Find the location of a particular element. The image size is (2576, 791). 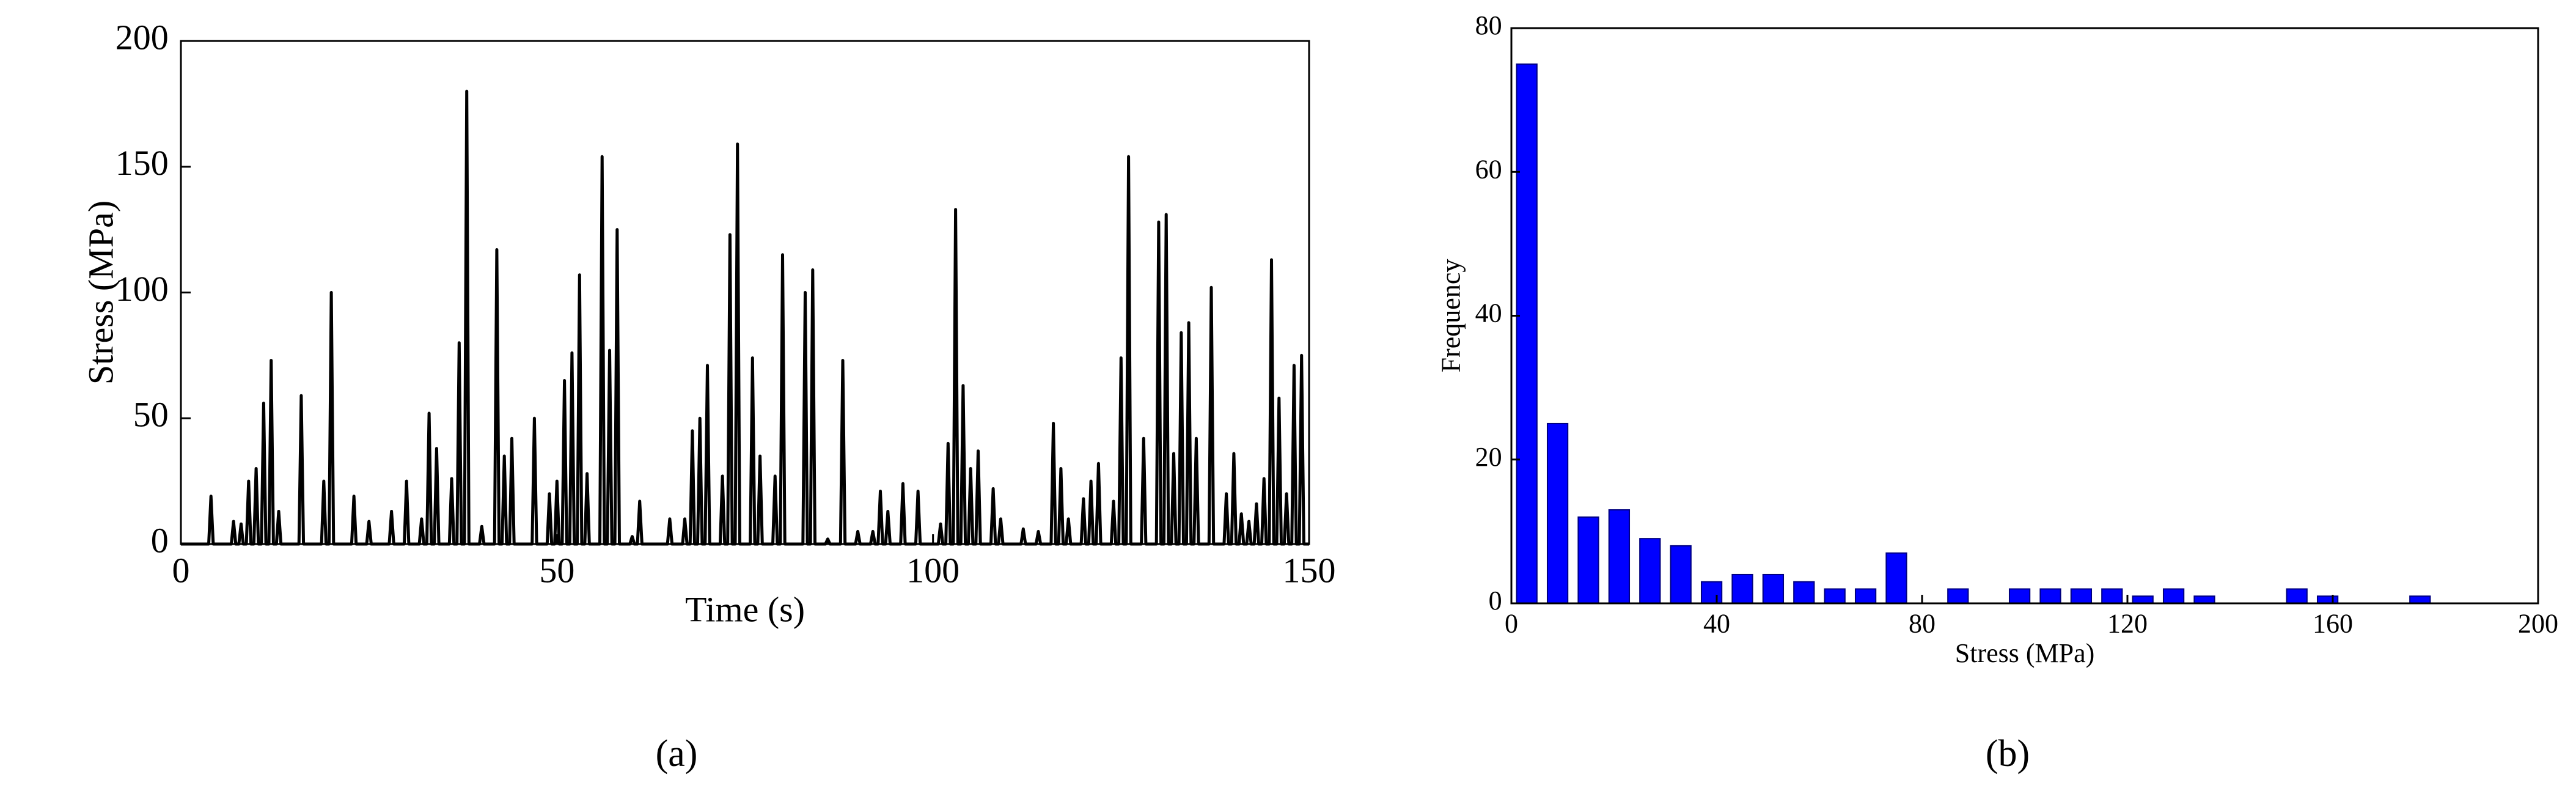

x-tick-label: 80 is located at coordinates (1922, 623).